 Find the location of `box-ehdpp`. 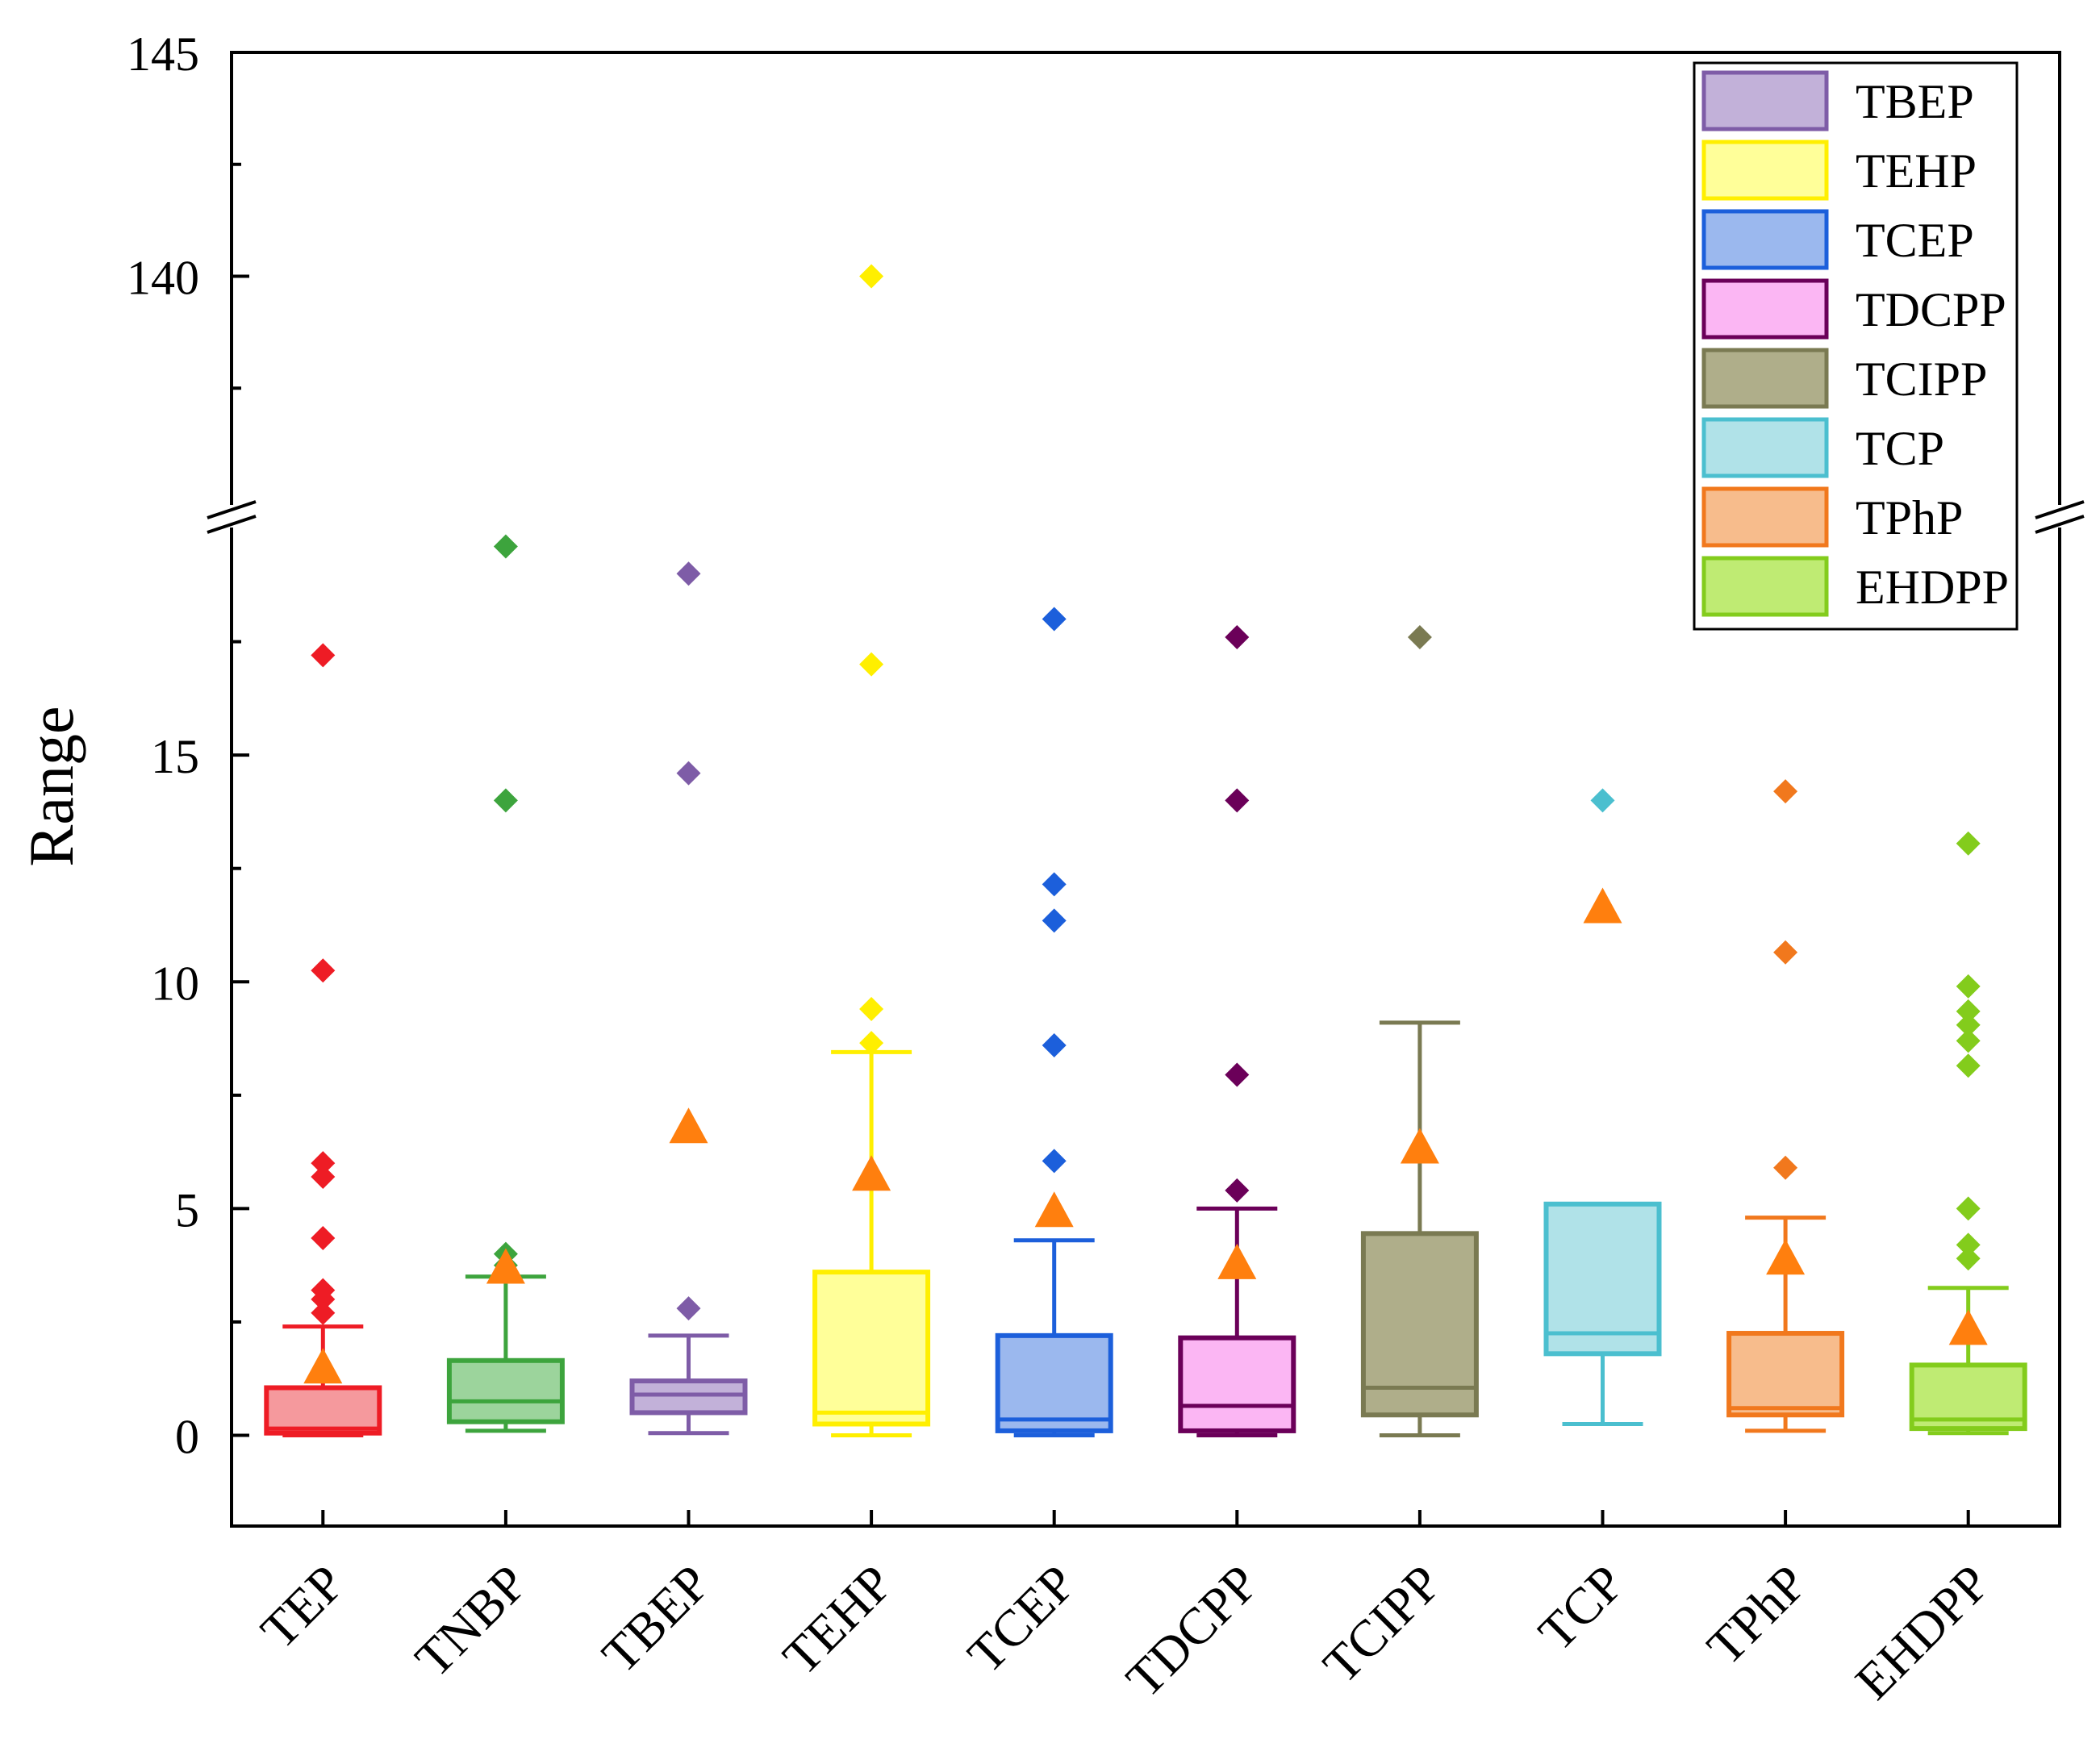

box-ehdpp is located at coordinates (1968, 1134).